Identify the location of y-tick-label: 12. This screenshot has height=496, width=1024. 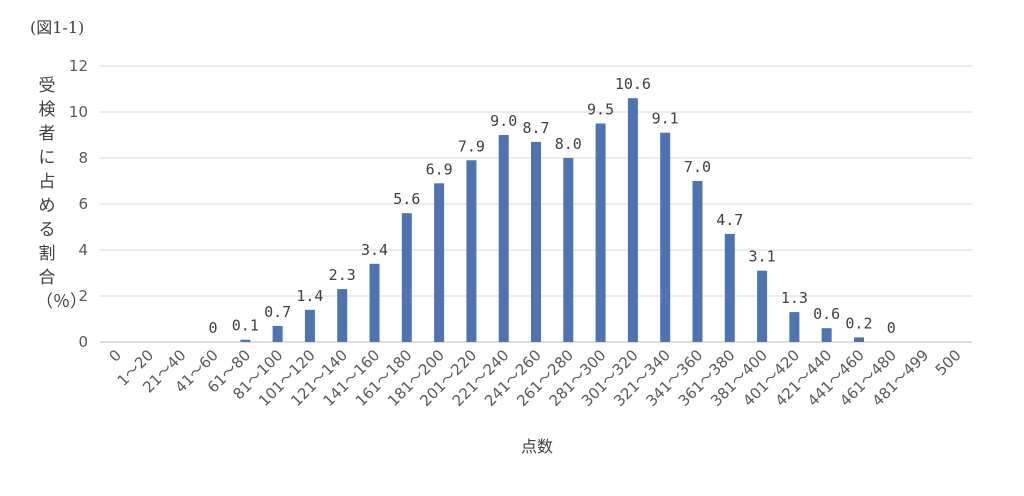
(78, 66).